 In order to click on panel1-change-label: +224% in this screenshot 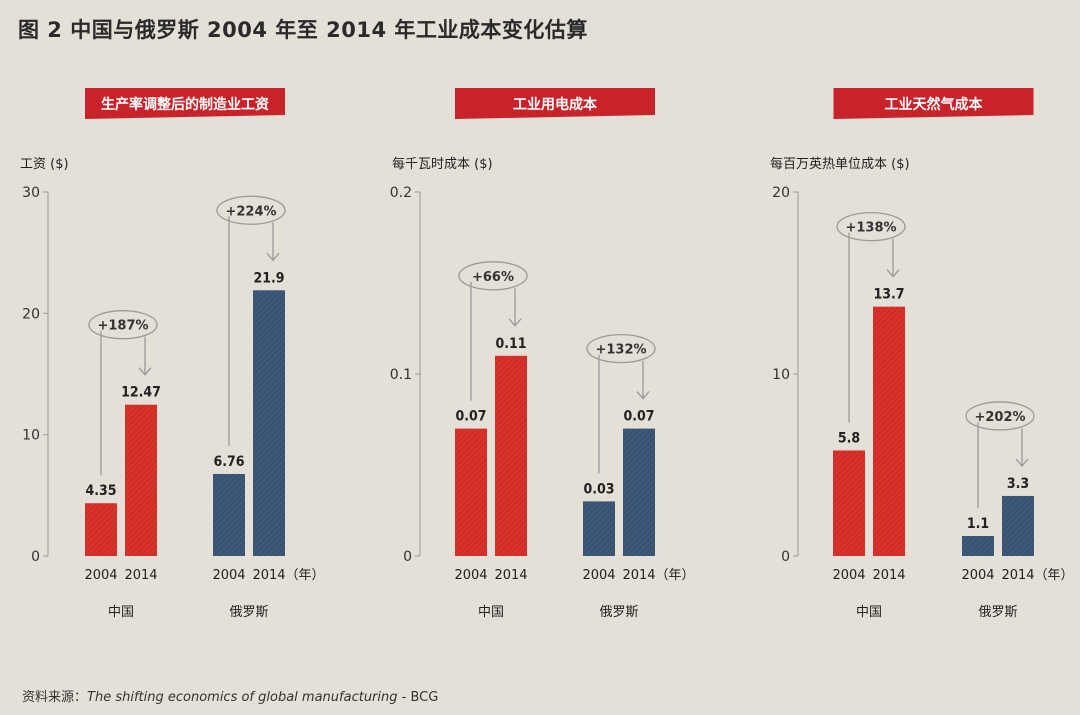, I will do `click(250, 211)`.